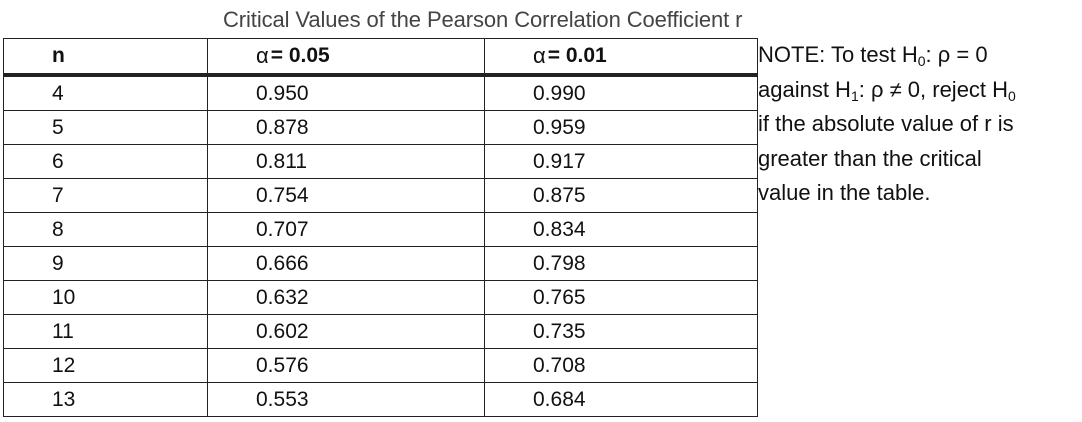 This screenshot has width=1082, height=422. What do you see at coordinates (300, 55) in the screenshot?
I see `header-alpha-005-value: = 0.05` at bounding box center [300, 55].